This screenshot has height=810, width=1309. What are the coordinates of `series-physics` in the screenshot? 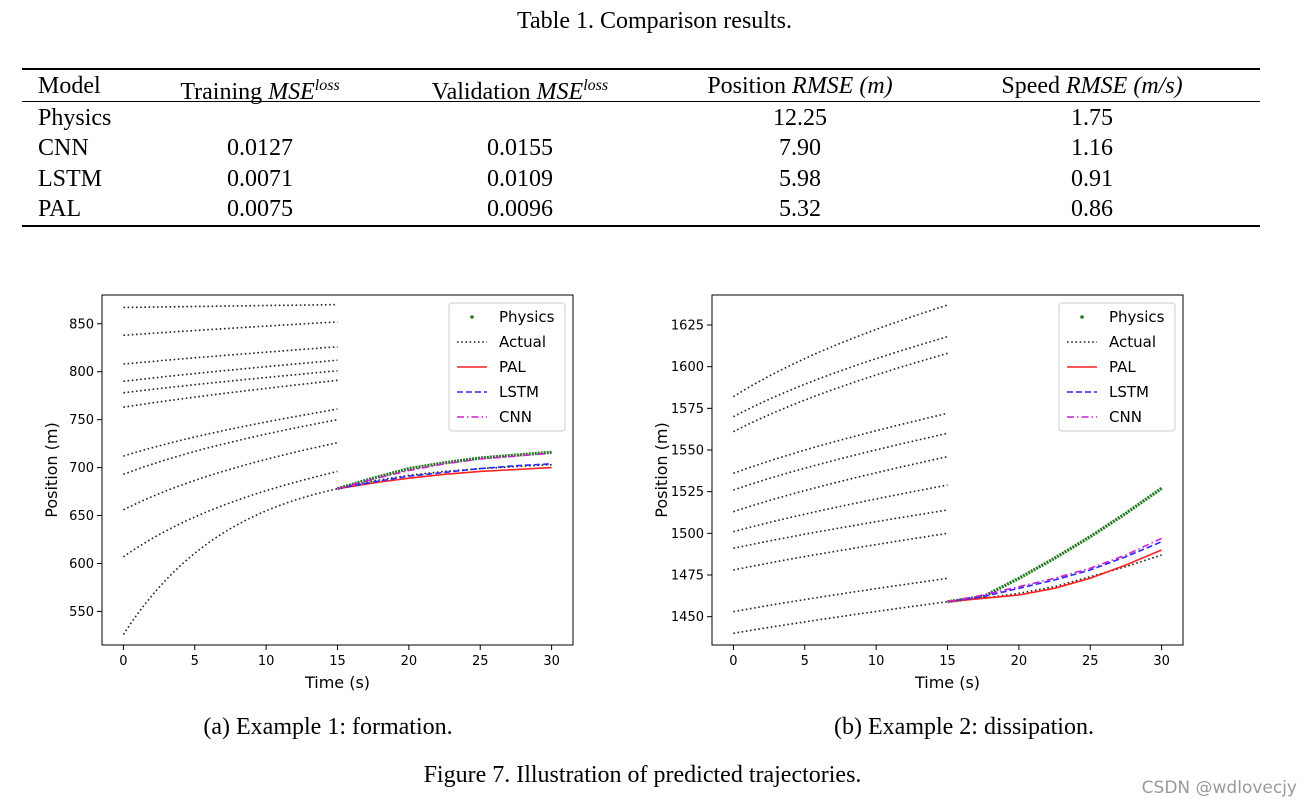 It's located at (1055, 545).